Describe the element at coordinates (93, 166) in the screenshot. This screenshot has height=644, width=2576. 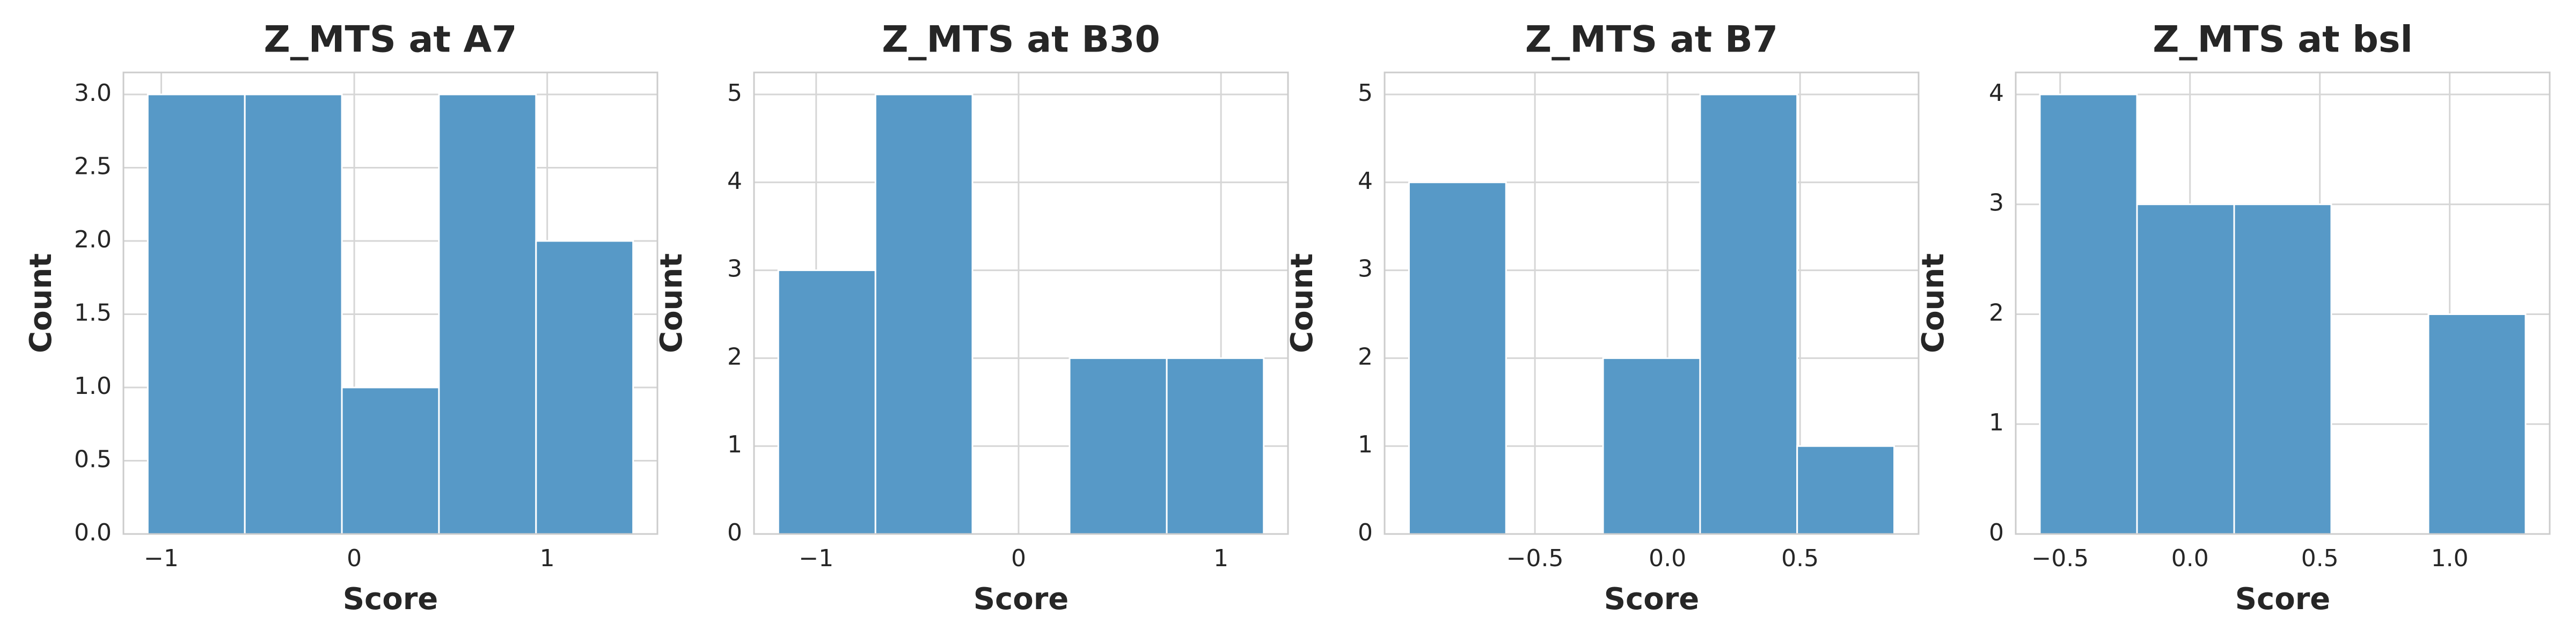
I see `y-tick-label: 2.5` at that location.